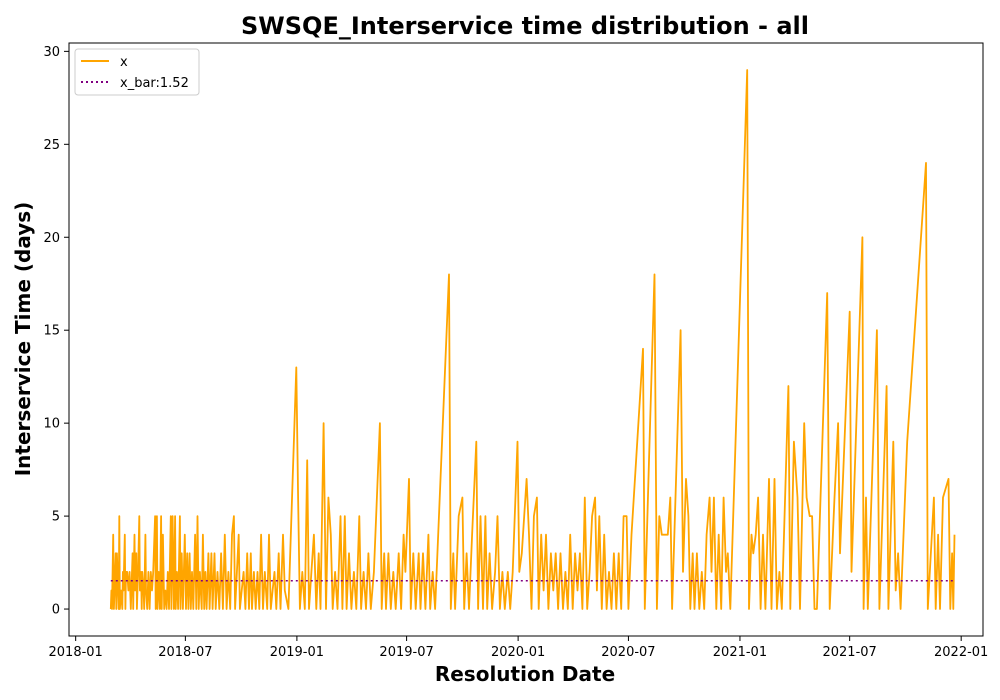 The height and width of the screenshot is (700, 1000). What do you see at coordinates (51, 424) in the screenshot?
I see `y-tick-label: 10` at bounding box center [51, 424].